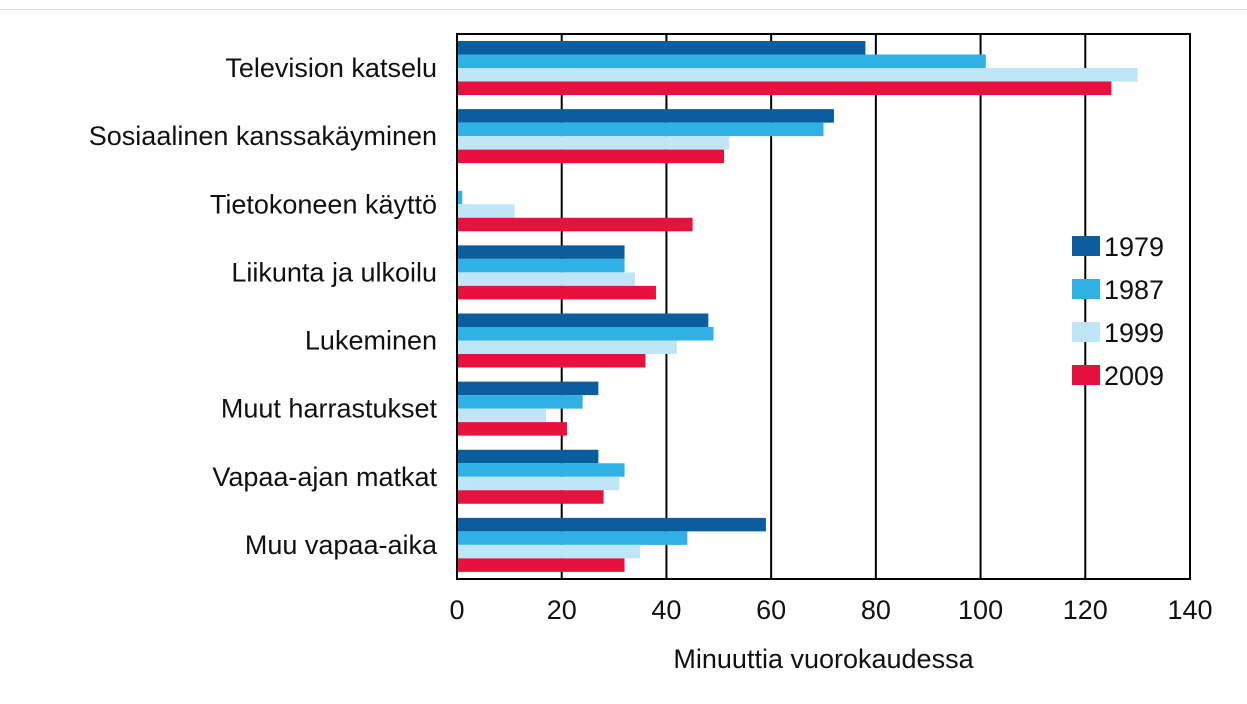  Describe the element at coordinates (1189, 610) in the screenshot. I see `x-tick-label: 140` at that location.